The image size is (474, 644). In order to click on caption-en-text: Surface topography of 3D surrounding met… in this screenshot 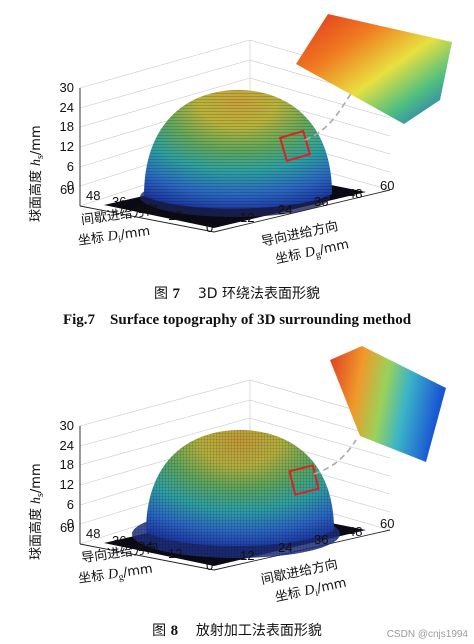, I will do `click(261, 320)`.